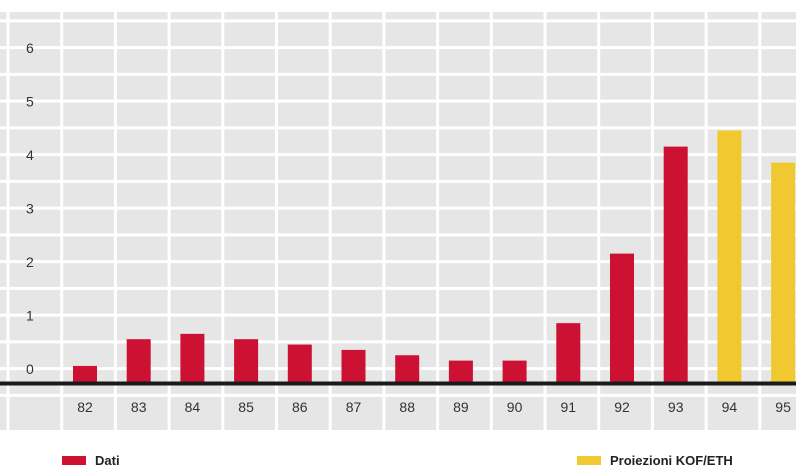  What do you see at coordinates (30, 262) in the screenshot?
I see `y-tick-label: 2` at bounding box center [30, 262].